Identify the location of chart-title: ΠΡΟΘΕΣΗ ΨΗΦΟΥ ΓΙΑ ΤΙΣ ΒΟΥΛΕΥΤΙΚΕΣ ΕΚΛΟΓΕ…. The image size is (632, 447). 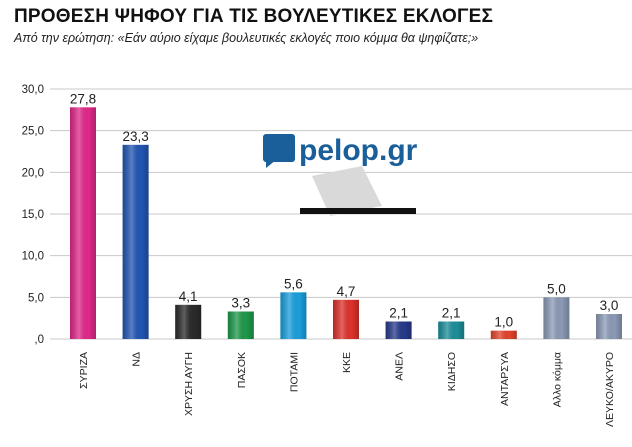
(254, 16).